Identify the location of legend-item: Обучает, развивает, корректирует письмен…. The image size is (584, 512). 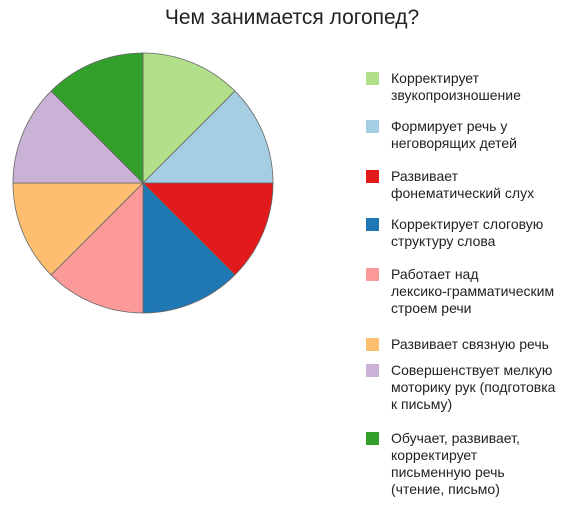
(472, 464).